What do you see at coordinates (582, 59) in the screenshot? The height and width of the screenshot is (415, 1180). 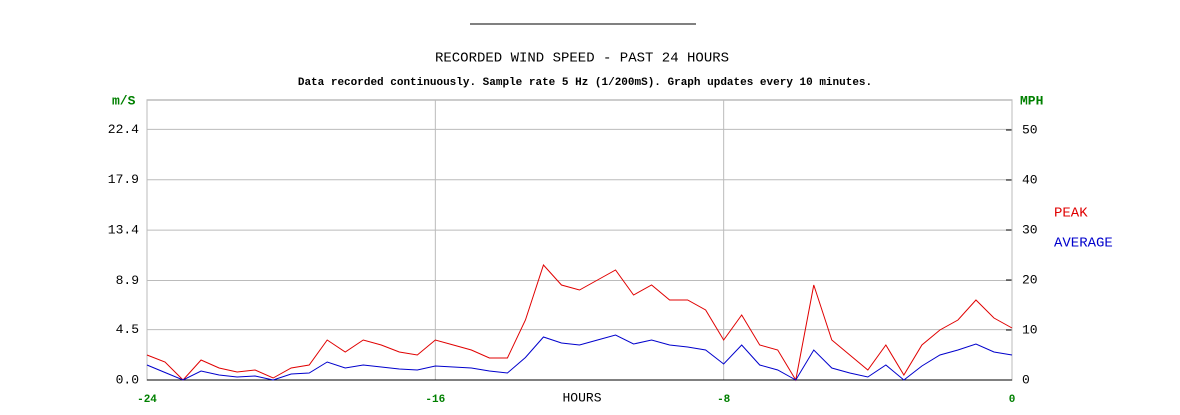 I see `chart-title: RECORDED WIND SPEED - PAST 24 HOURS` at bounding box center [582, 59].